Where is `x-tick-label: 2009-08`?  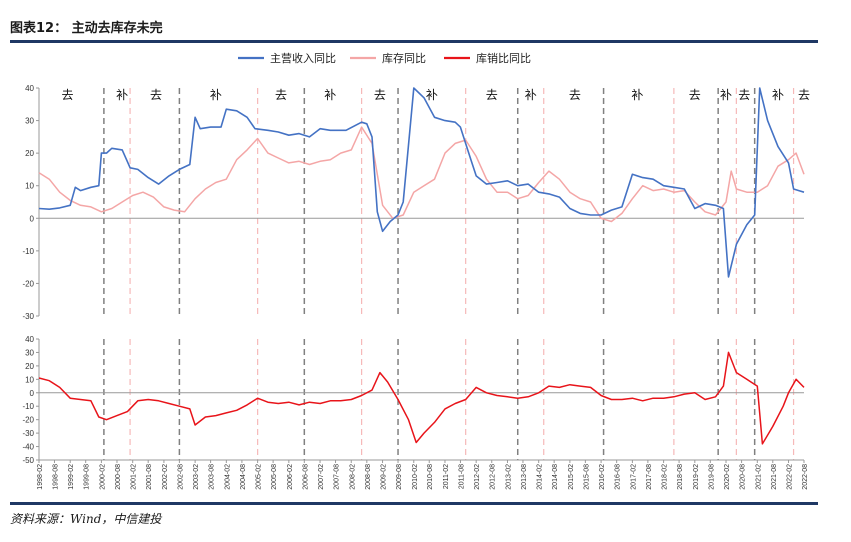
x-tick-label: 2009-08 is located at coordinates (399, 477).